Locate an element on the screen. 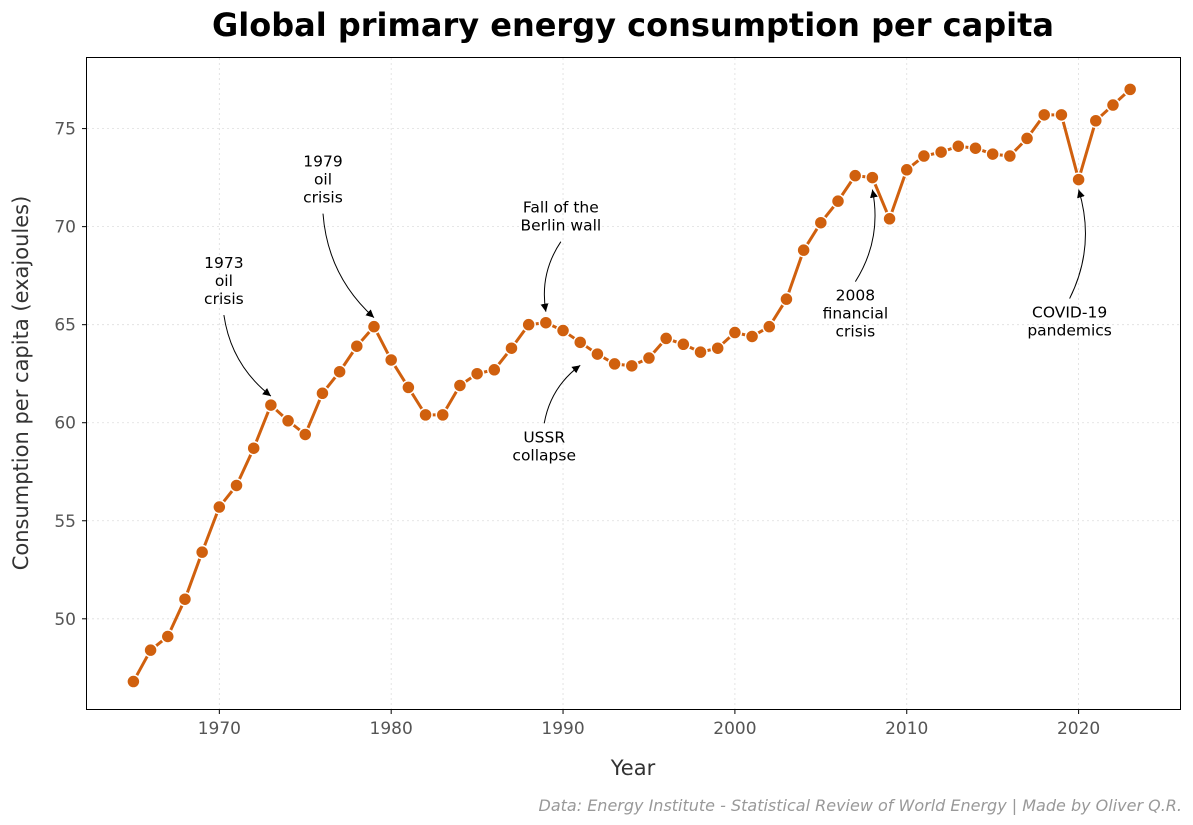 Image resolution: width=1193 pixels, height=825 pixels. x-tick-label: 2020 is located at coordinates (1078, 729).